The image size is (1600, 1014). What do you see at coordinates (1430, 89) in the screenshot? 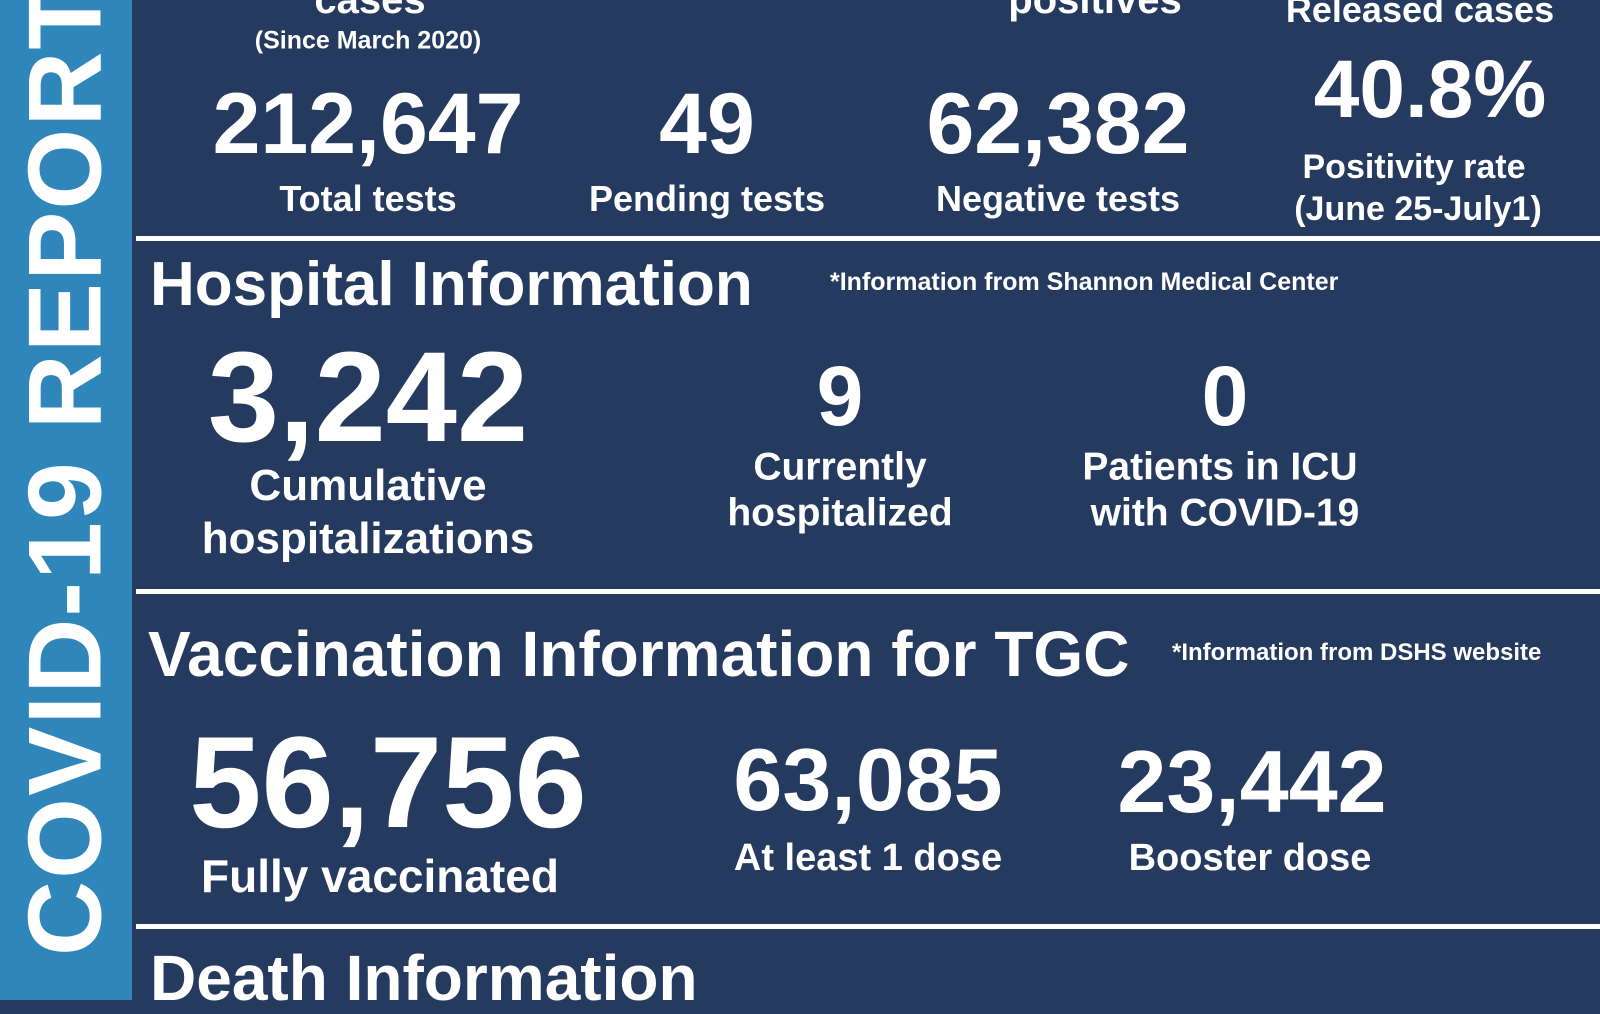
I see `stat-value: 40.8%` at bounding box center [1430, 89].